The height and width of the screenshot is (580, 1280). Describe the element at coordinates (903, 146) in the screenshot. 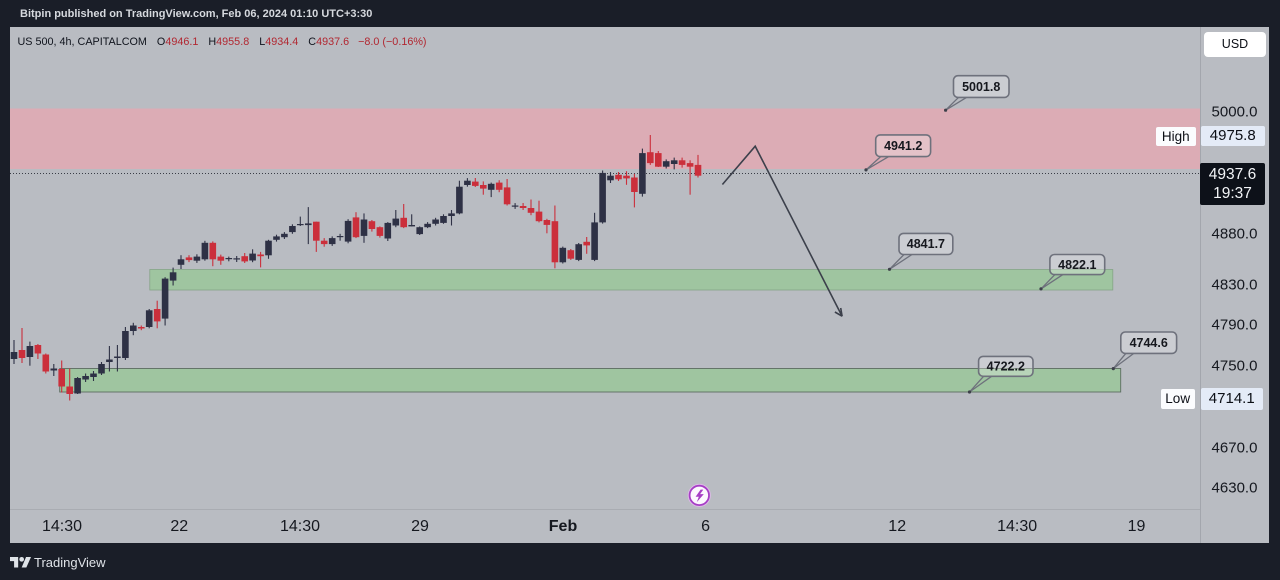

I see `svg-text: 4941.2` at that location.